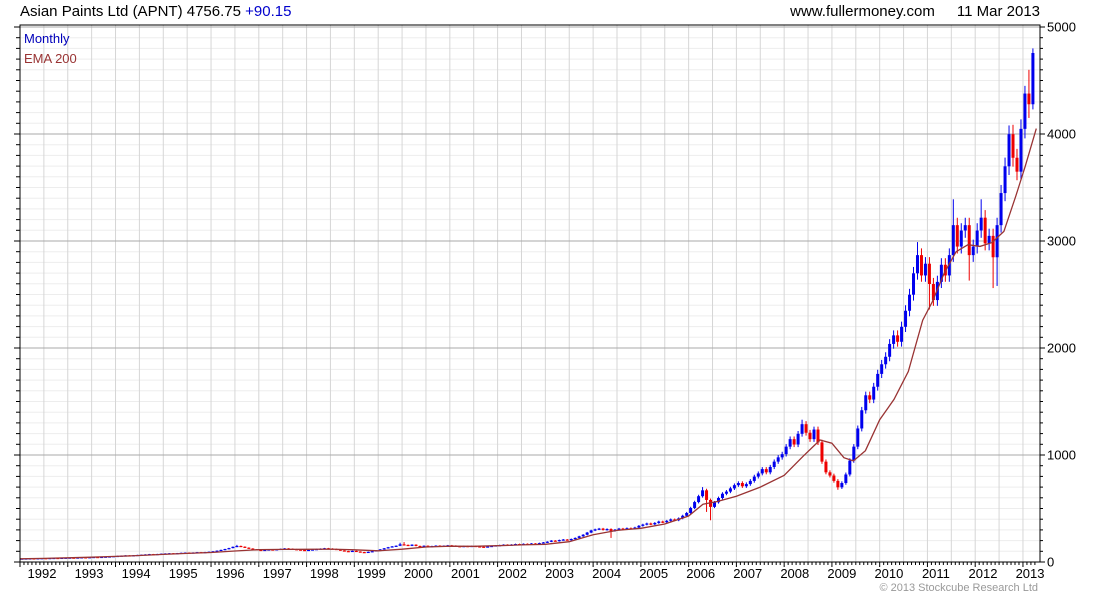 This screenshot has width=1100, height=600. I want to click on x-axis-label: 2013, so click(1030, 573).